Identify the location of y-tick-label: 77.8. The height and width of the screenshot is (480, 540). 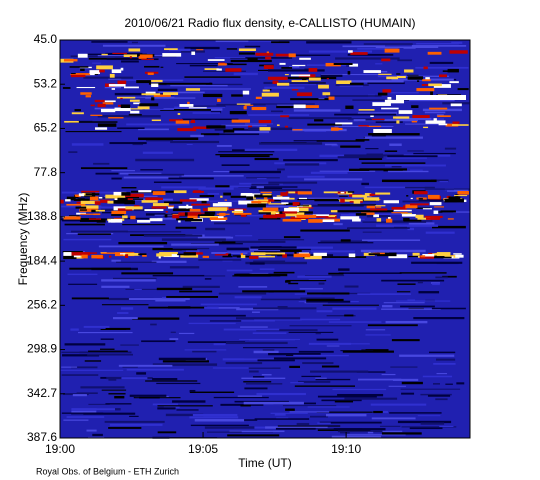
(46, 172).